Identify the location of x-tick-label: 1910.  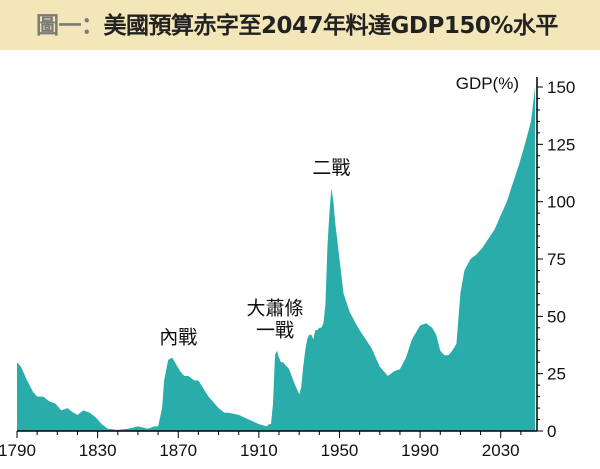
(259, 450).